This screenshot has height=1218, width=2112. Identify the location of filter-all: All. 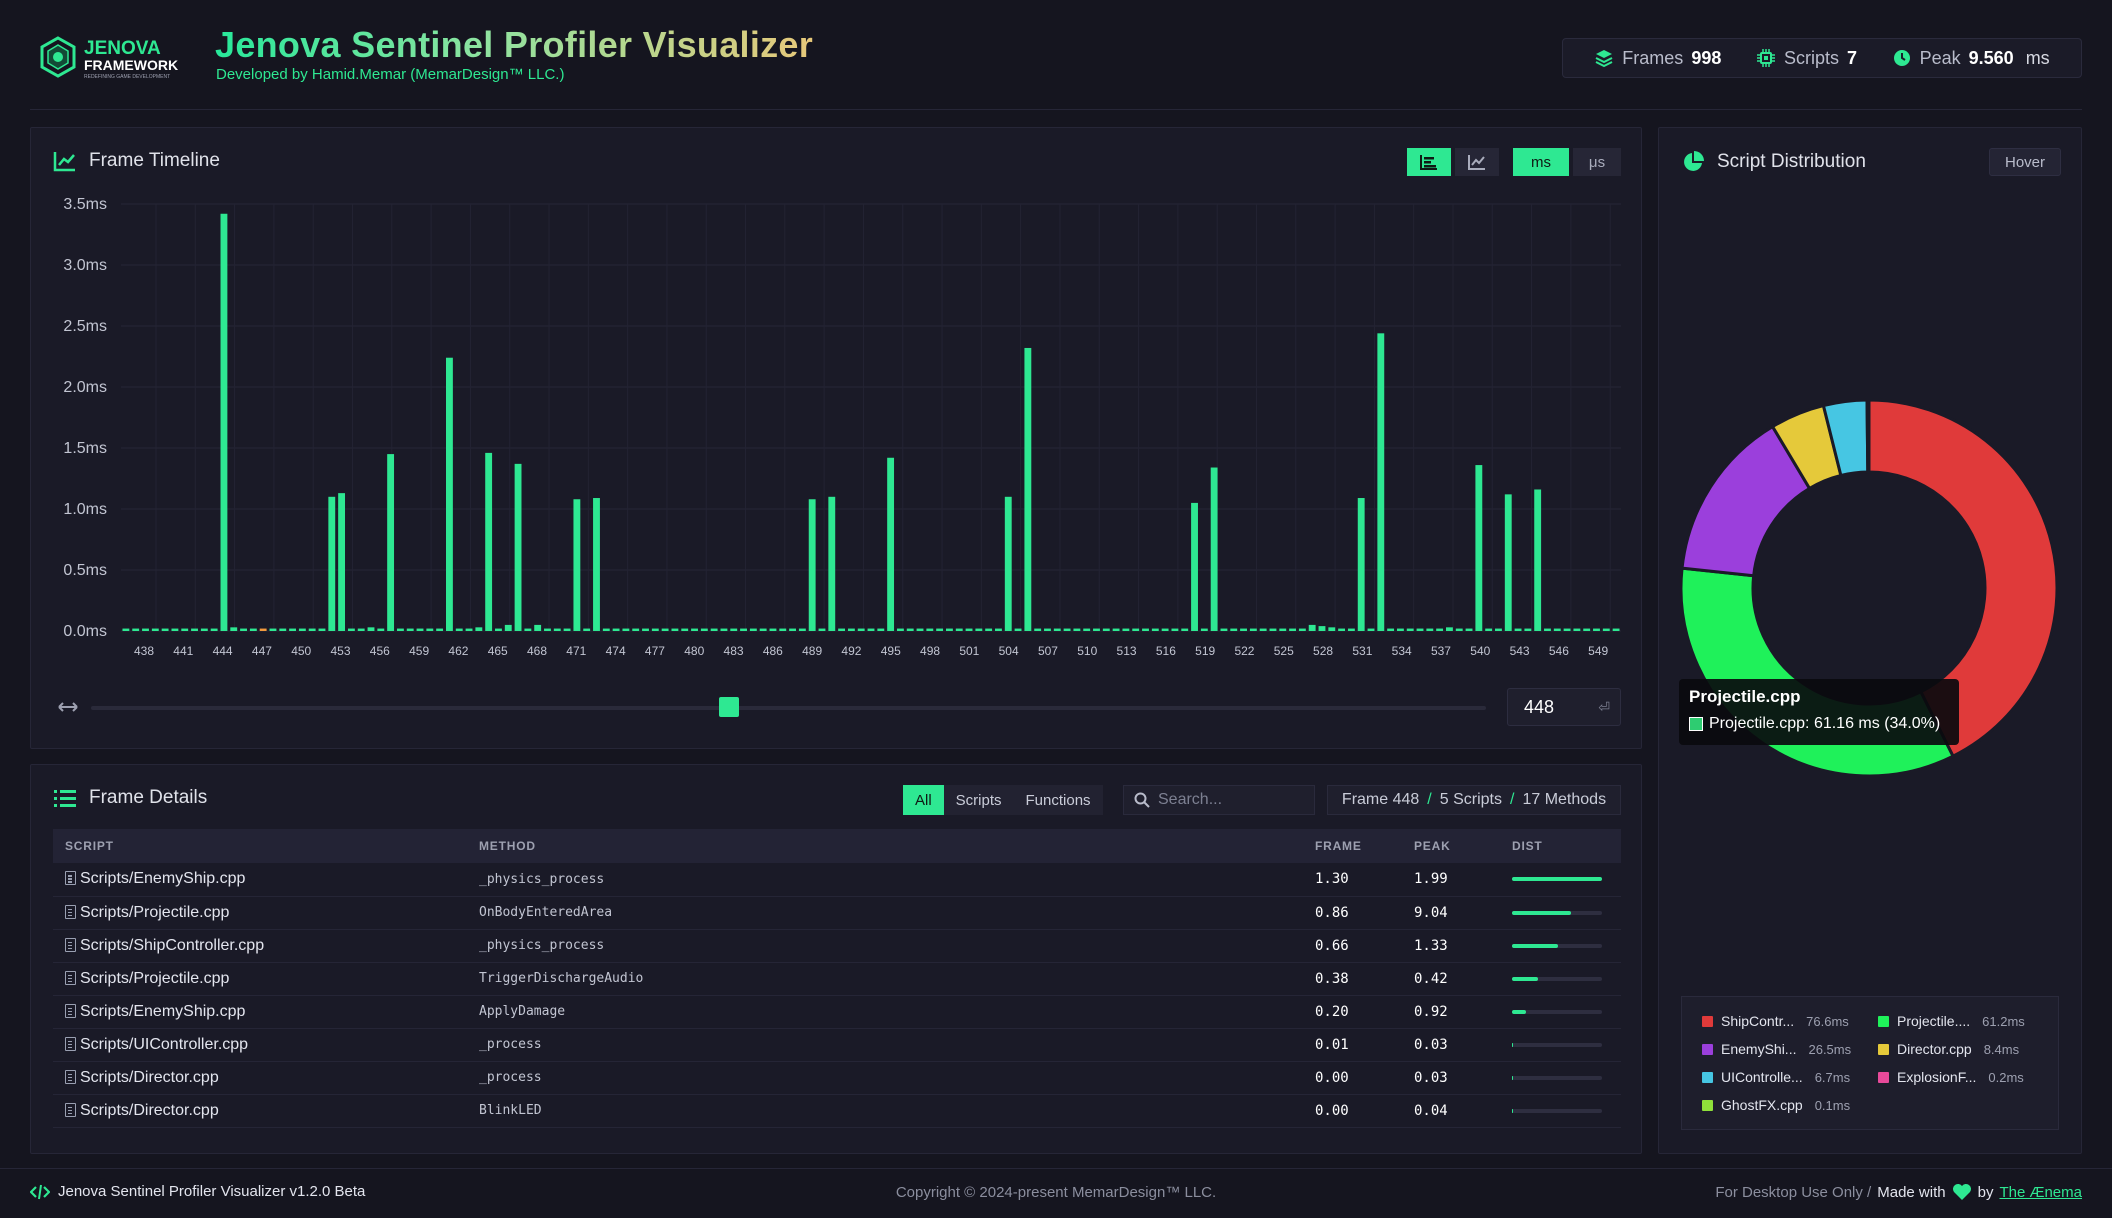
(923, 800).